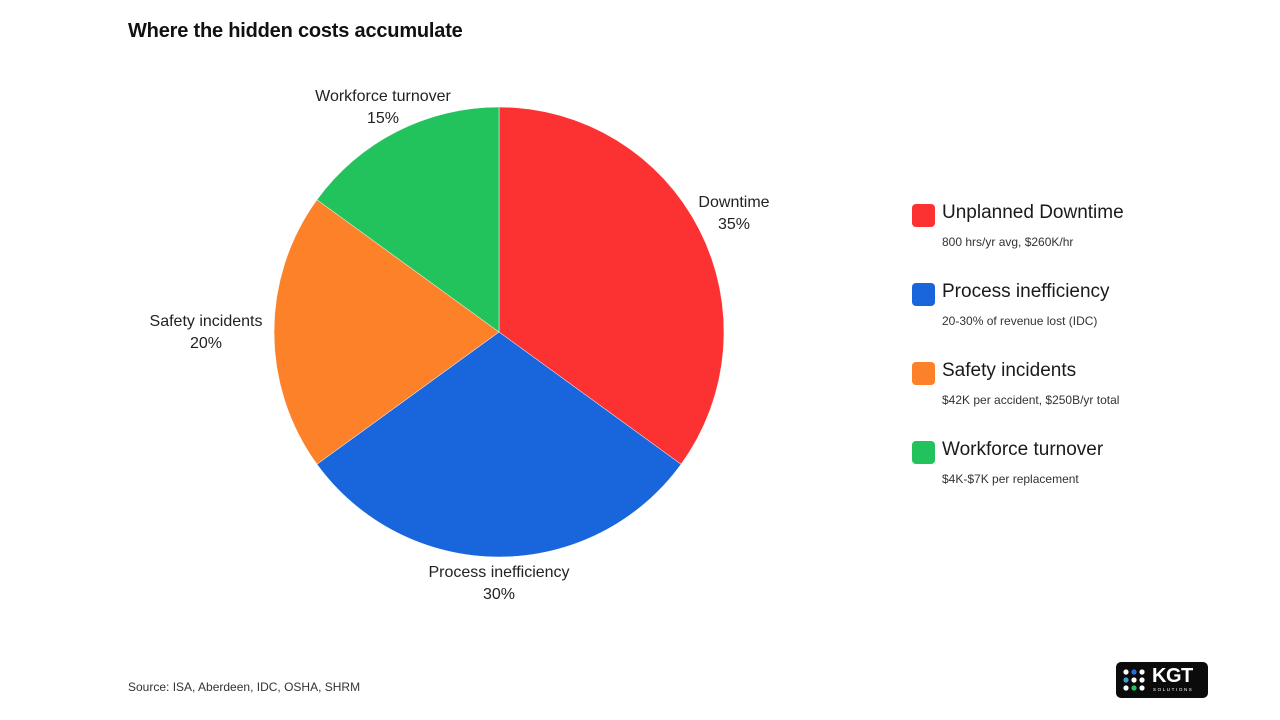 The height and width of the screenshot is (720, 1280). I want to click on slice-label-percent: 30%, so click(499, 594).